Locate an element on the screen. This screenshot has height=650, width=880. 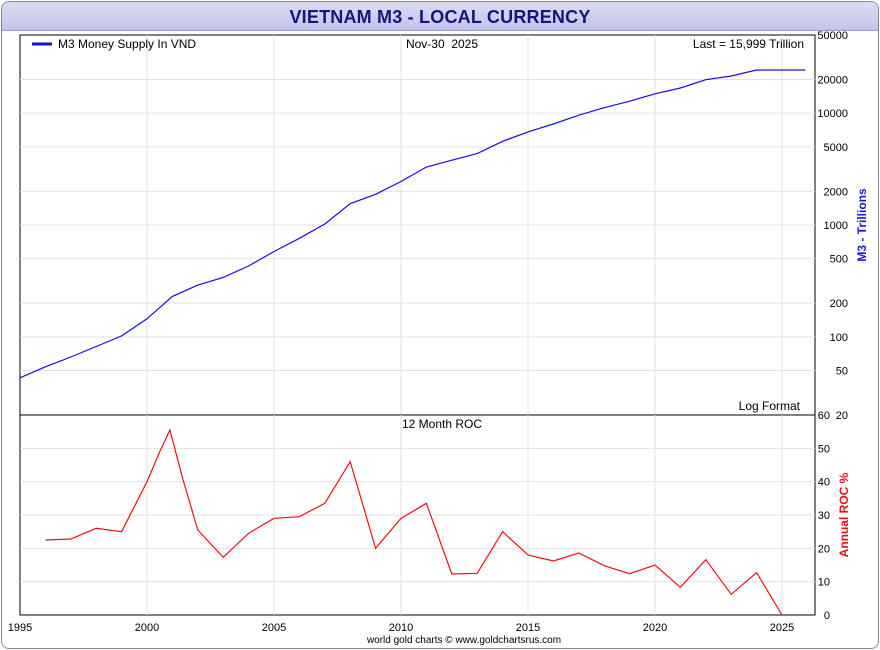
m3-y-tick-label: 5000 is located at coordinates (836, 148).